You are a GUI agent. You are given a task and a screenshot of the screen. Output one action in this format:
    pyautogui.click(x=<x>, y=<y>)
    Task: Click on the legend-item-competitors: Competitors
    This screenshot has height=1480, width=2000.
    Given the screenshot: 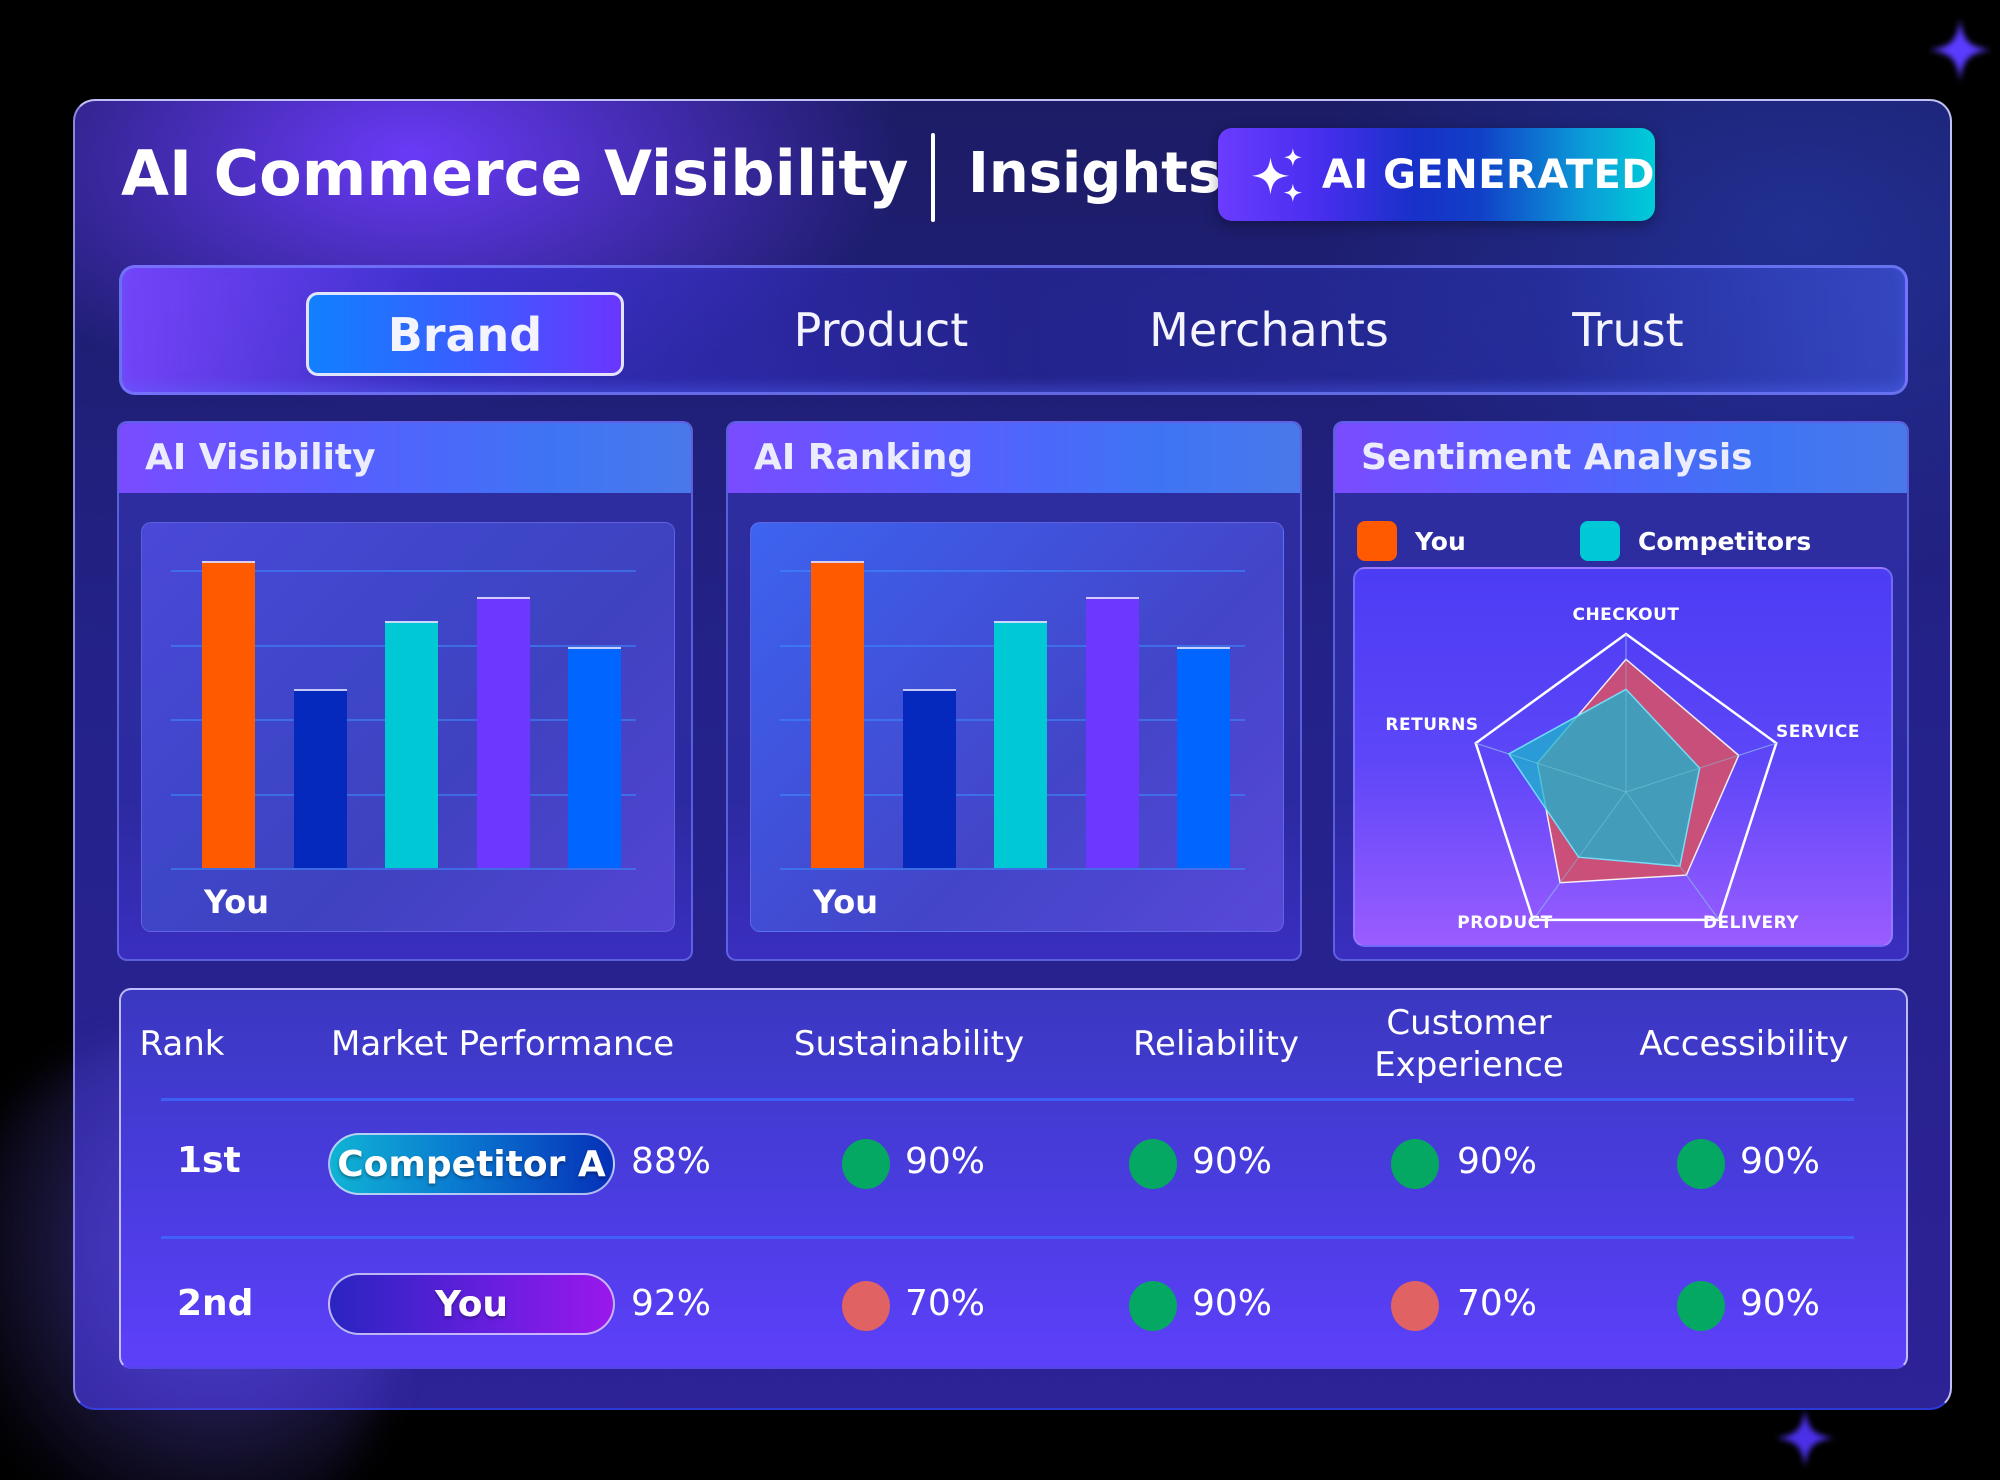 What is the action you would take?
    pyautogui.click(x=1695, y=541)
    